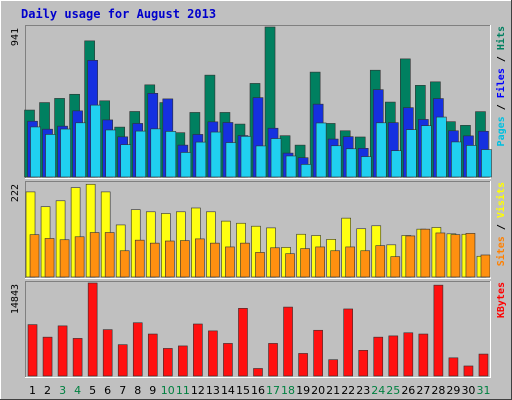  Describe the element at coordinates (107, 390) in the screenshot. I see `x-tick-label-day-6: 6` at that location.